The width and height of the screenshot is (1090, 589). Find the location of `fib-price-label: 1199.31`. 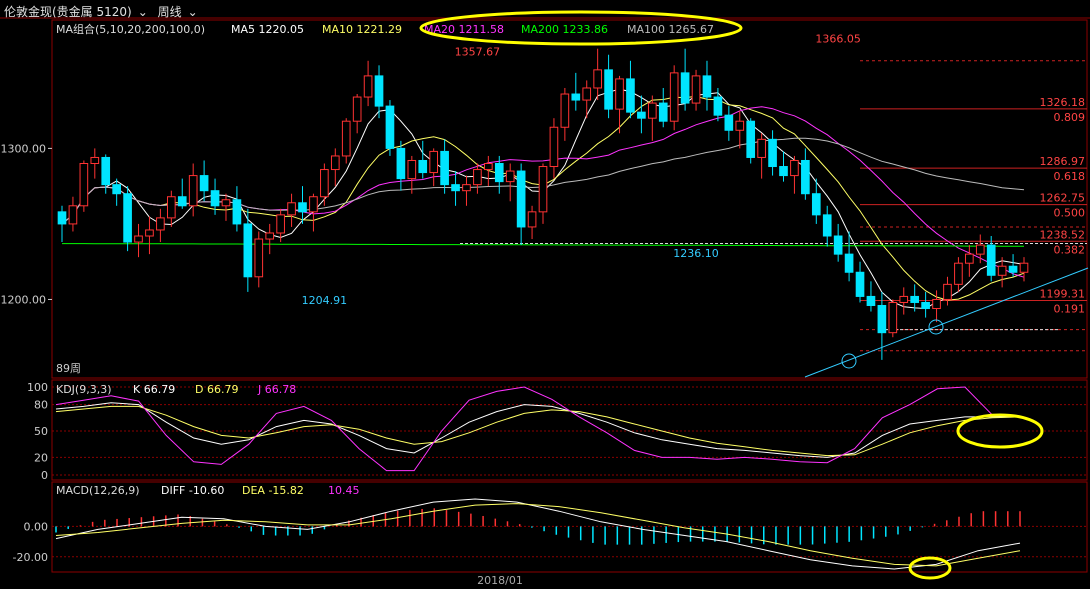

fib-price-label: 1199.31 is located at coordinates (1063, 293).